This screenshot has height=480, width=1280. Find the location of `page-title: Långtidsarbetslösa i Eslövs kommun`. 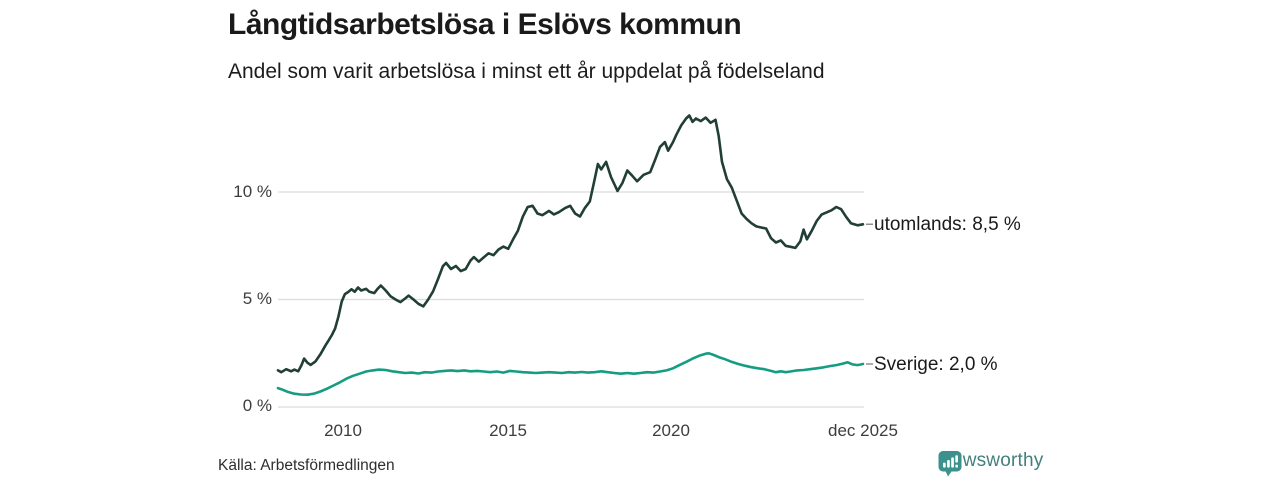

page-title: Långtidsarbetslösa i Eslövs kommun is located at coordinates (485, 24).